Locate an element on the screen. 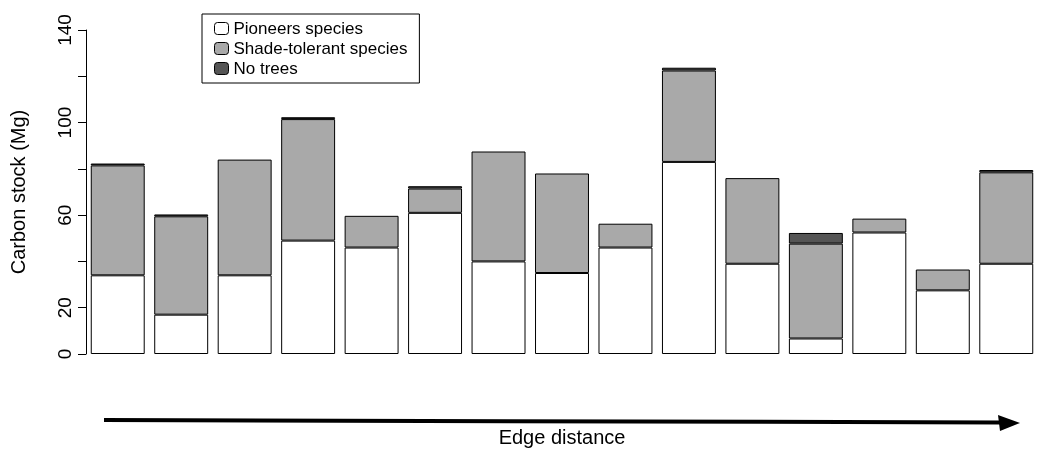 This screenshot has height=452, width=1038. y-axis-title: Carbon stock (Mg) is located at coordinates (18, 192).